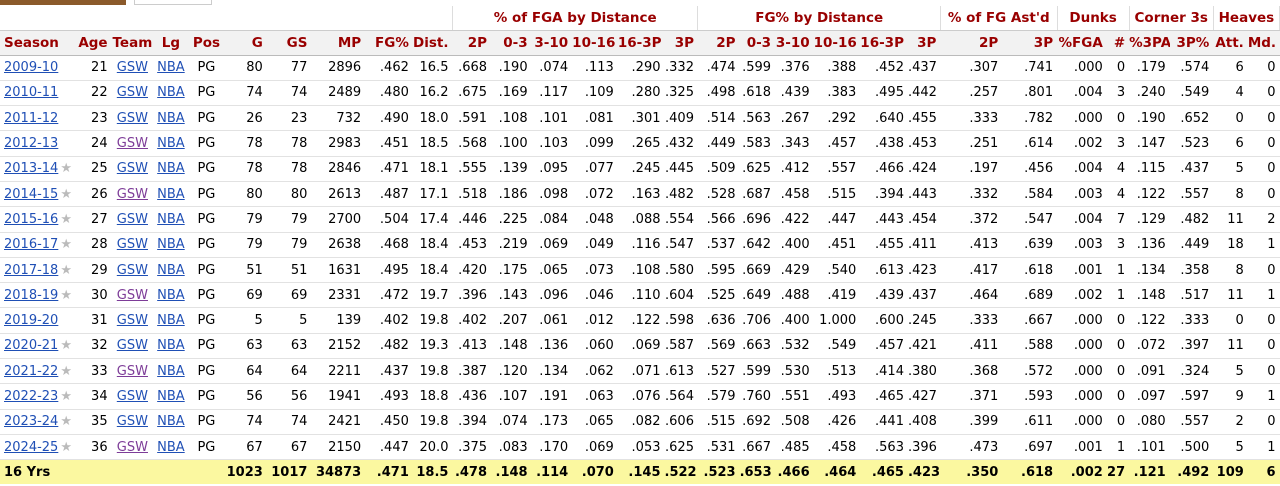 Image resolution: width=1280 pixels, height=486 pixels. Describe the element at coordinates (794, 447) in the screenshot. I see `stat-fgp-3-10: .485` at that location.